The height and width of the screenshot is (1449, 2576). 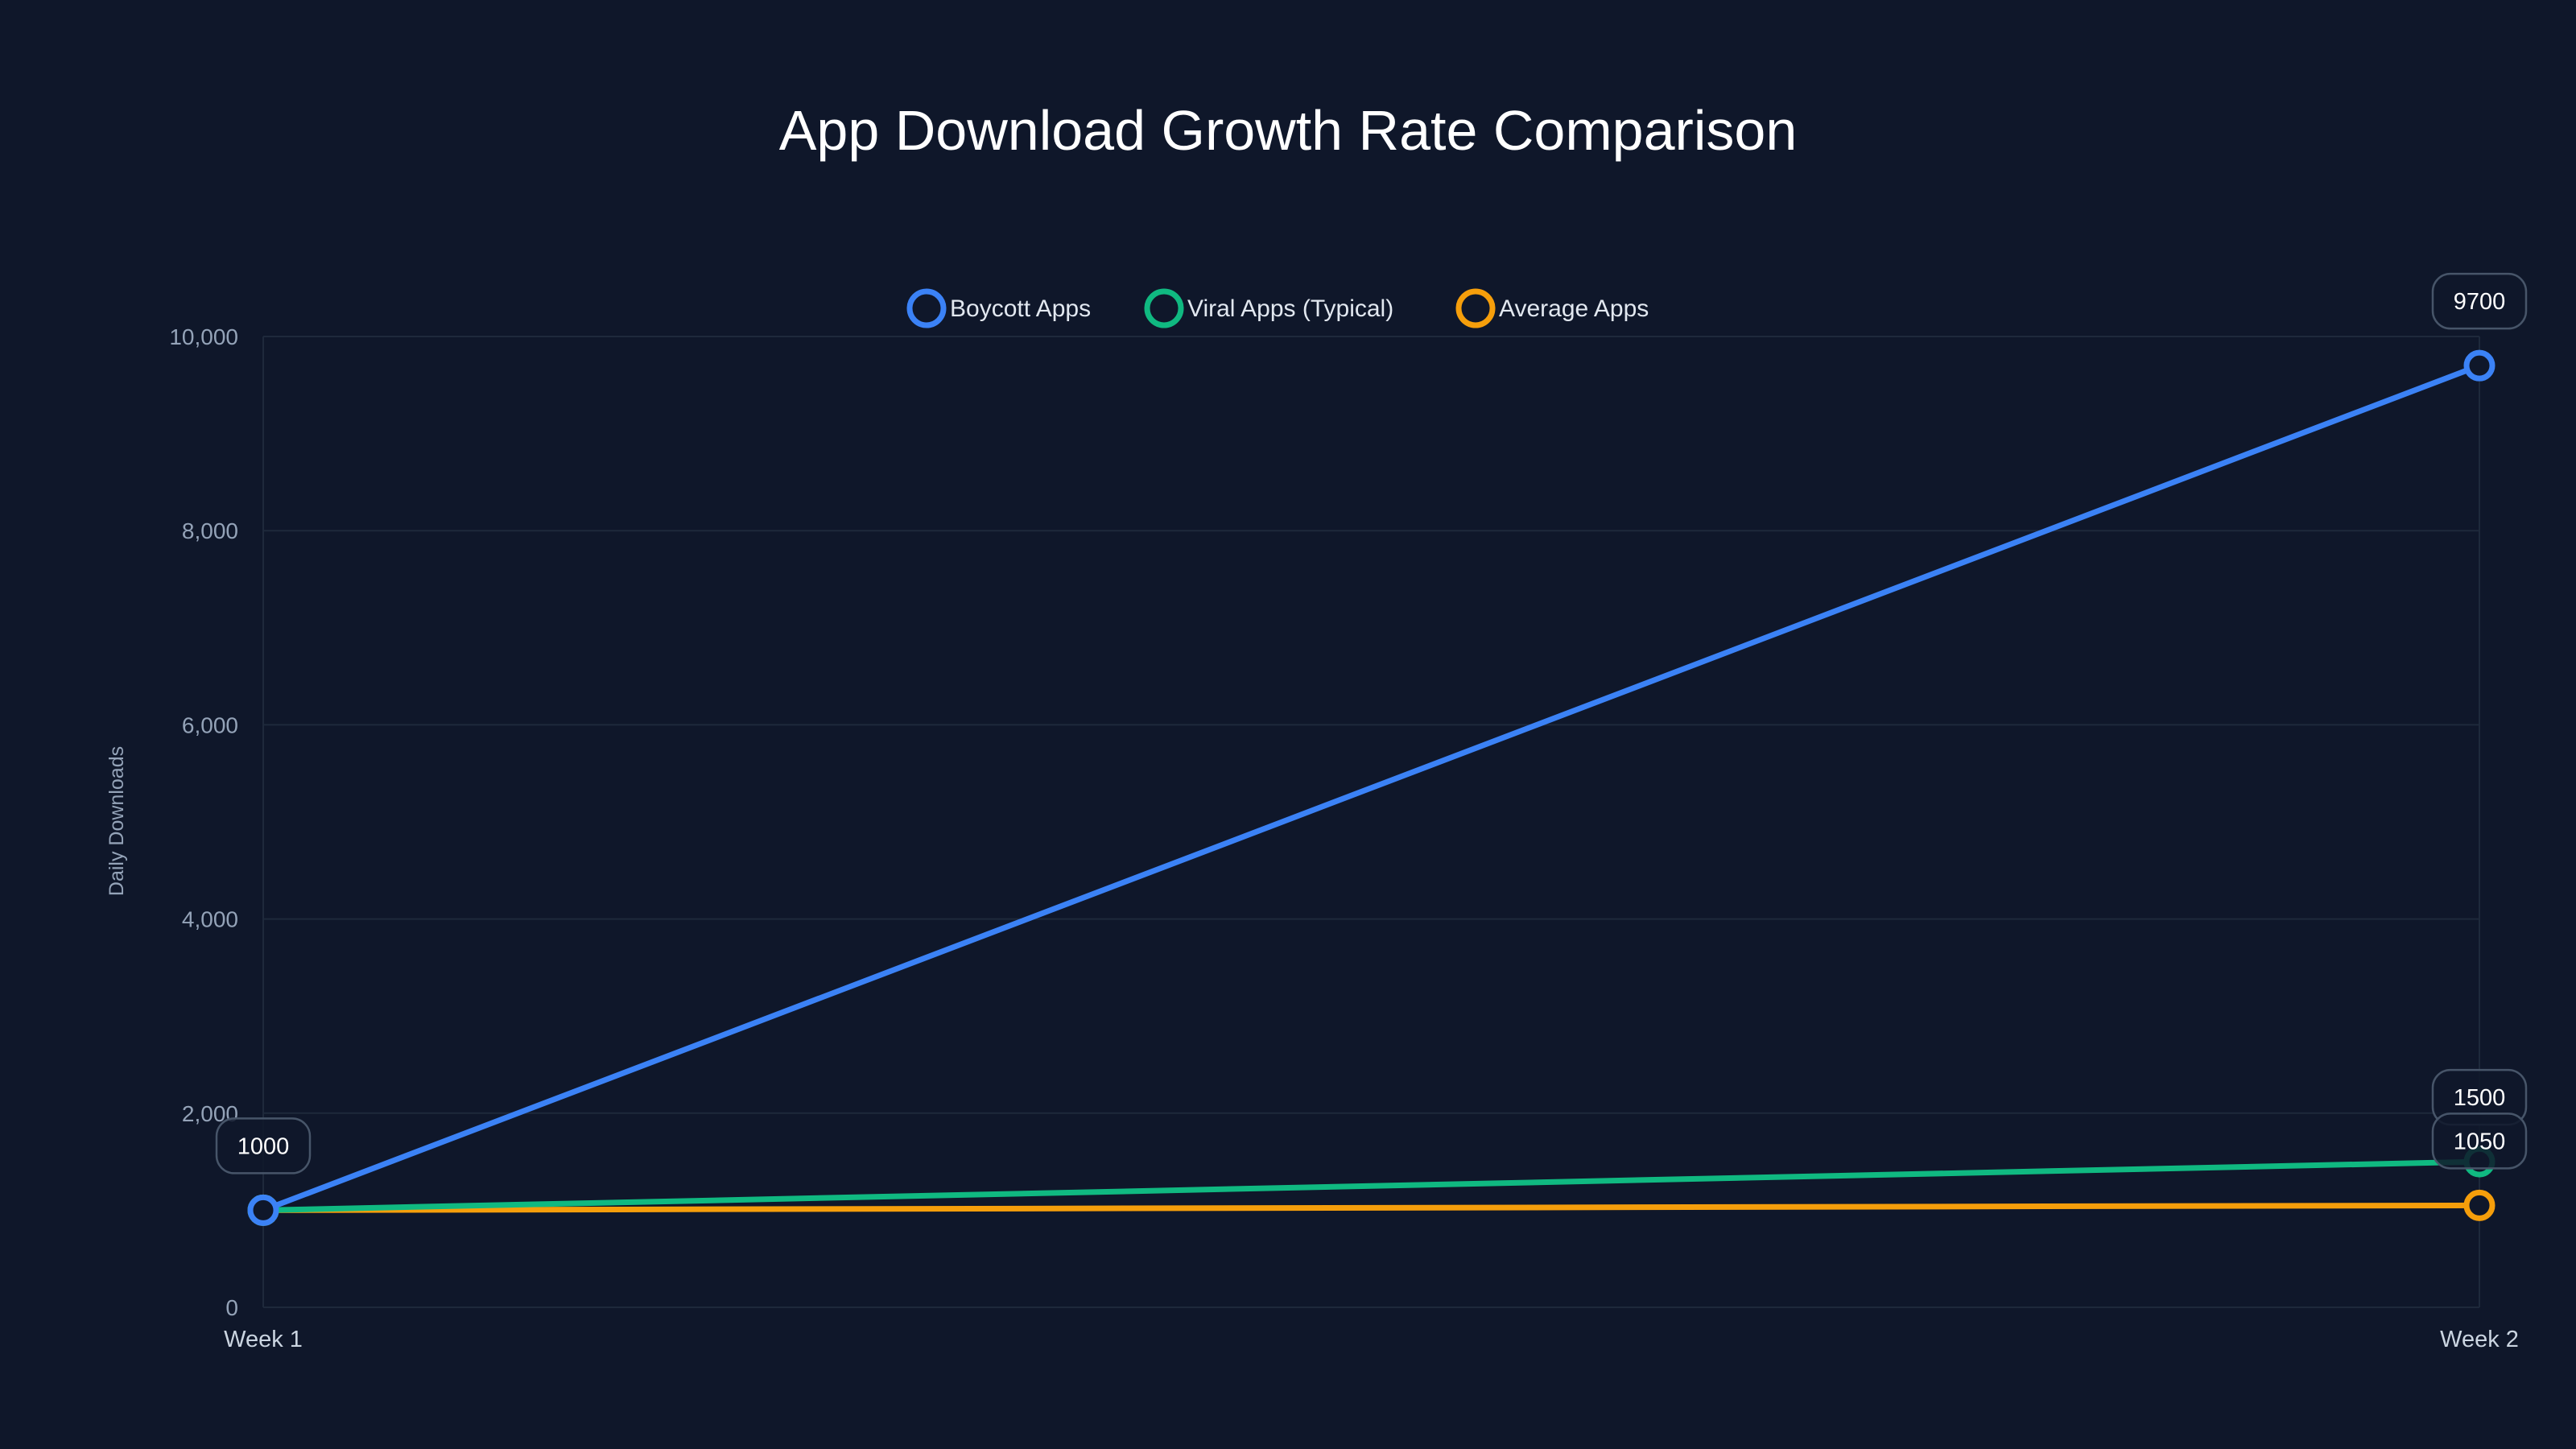 I want to click on y-tick-label: 4,000, so click(x=210, y=919).